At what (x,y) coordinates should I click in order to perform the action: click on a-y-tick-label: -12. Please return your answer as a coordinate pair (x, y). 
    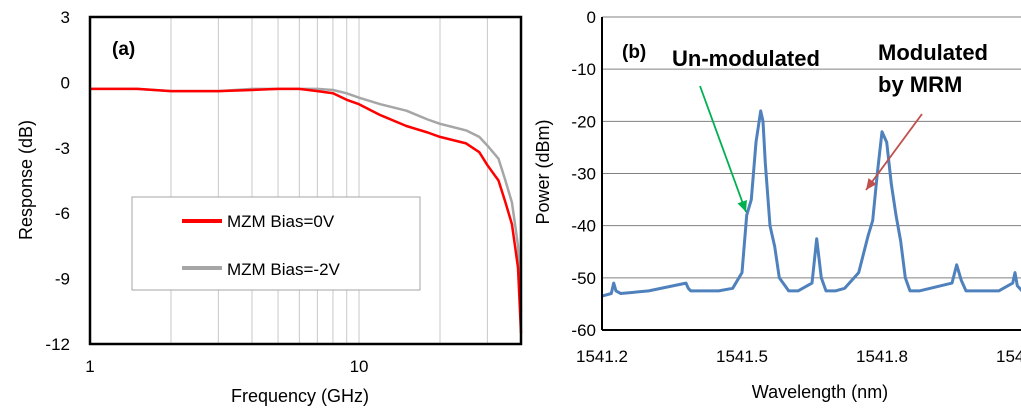
    Looking at the image, I should click on (57, 344).